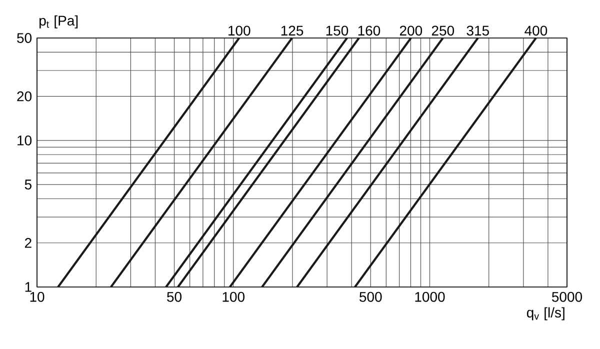 This screenshot has height=349, width=600. What do you see at coordinates (24, 96) in the screenshot?
I see `y-tick-label: 20` at bounding box center [24, 96].